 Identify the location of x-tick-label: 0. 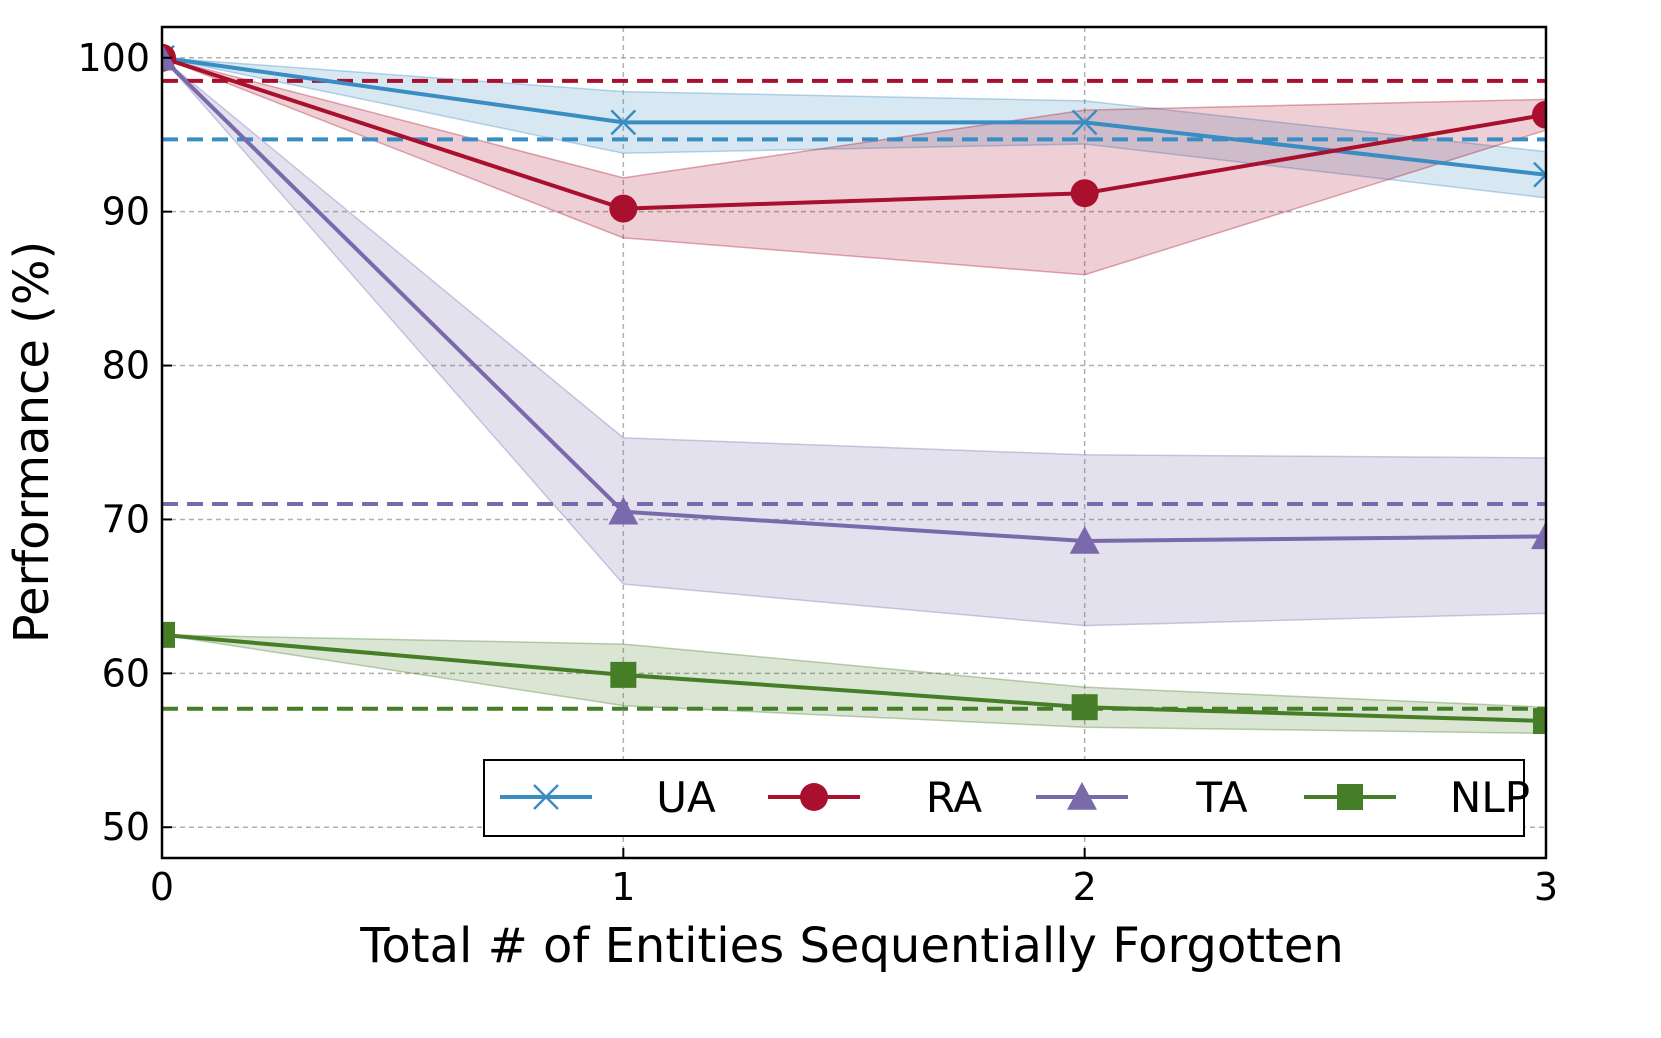
(162, 887).